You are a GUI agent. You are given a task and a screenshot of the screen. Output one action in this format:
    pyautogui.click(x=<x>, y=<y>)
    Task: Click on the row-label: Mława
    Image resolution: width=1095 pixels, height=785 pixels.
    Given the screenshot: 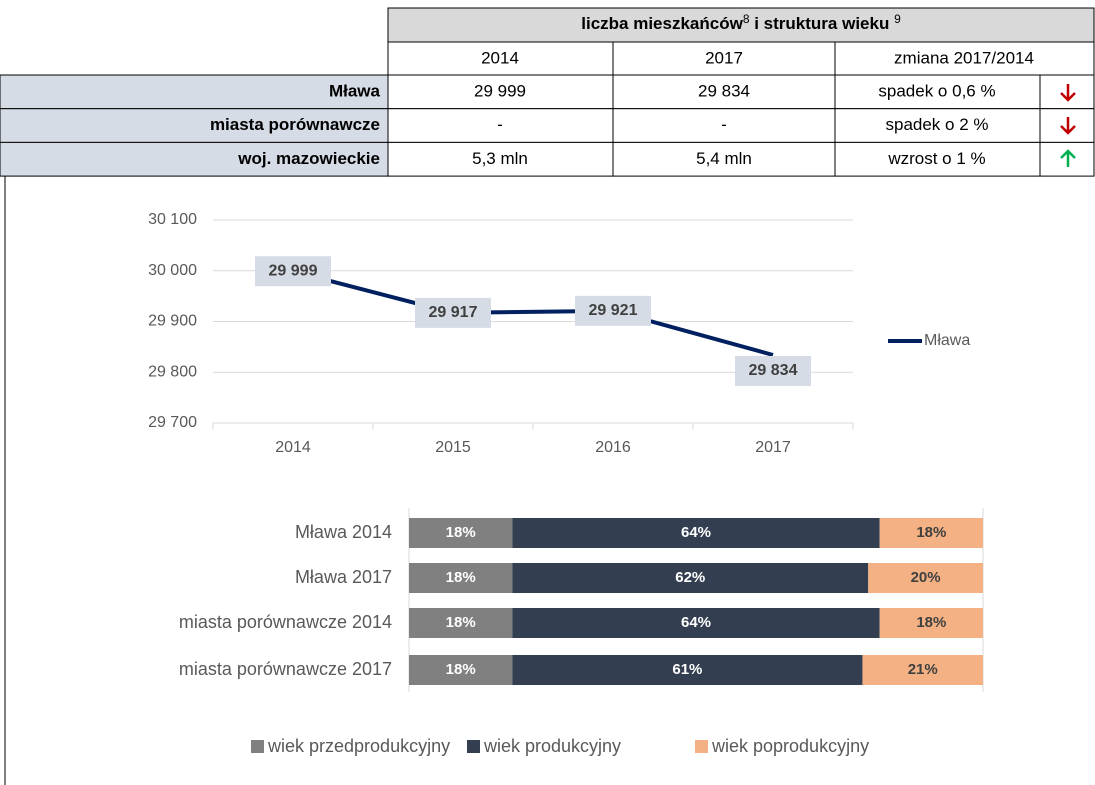 What is the action you would take?
    pyautogui.click(x=355, y=90)
    